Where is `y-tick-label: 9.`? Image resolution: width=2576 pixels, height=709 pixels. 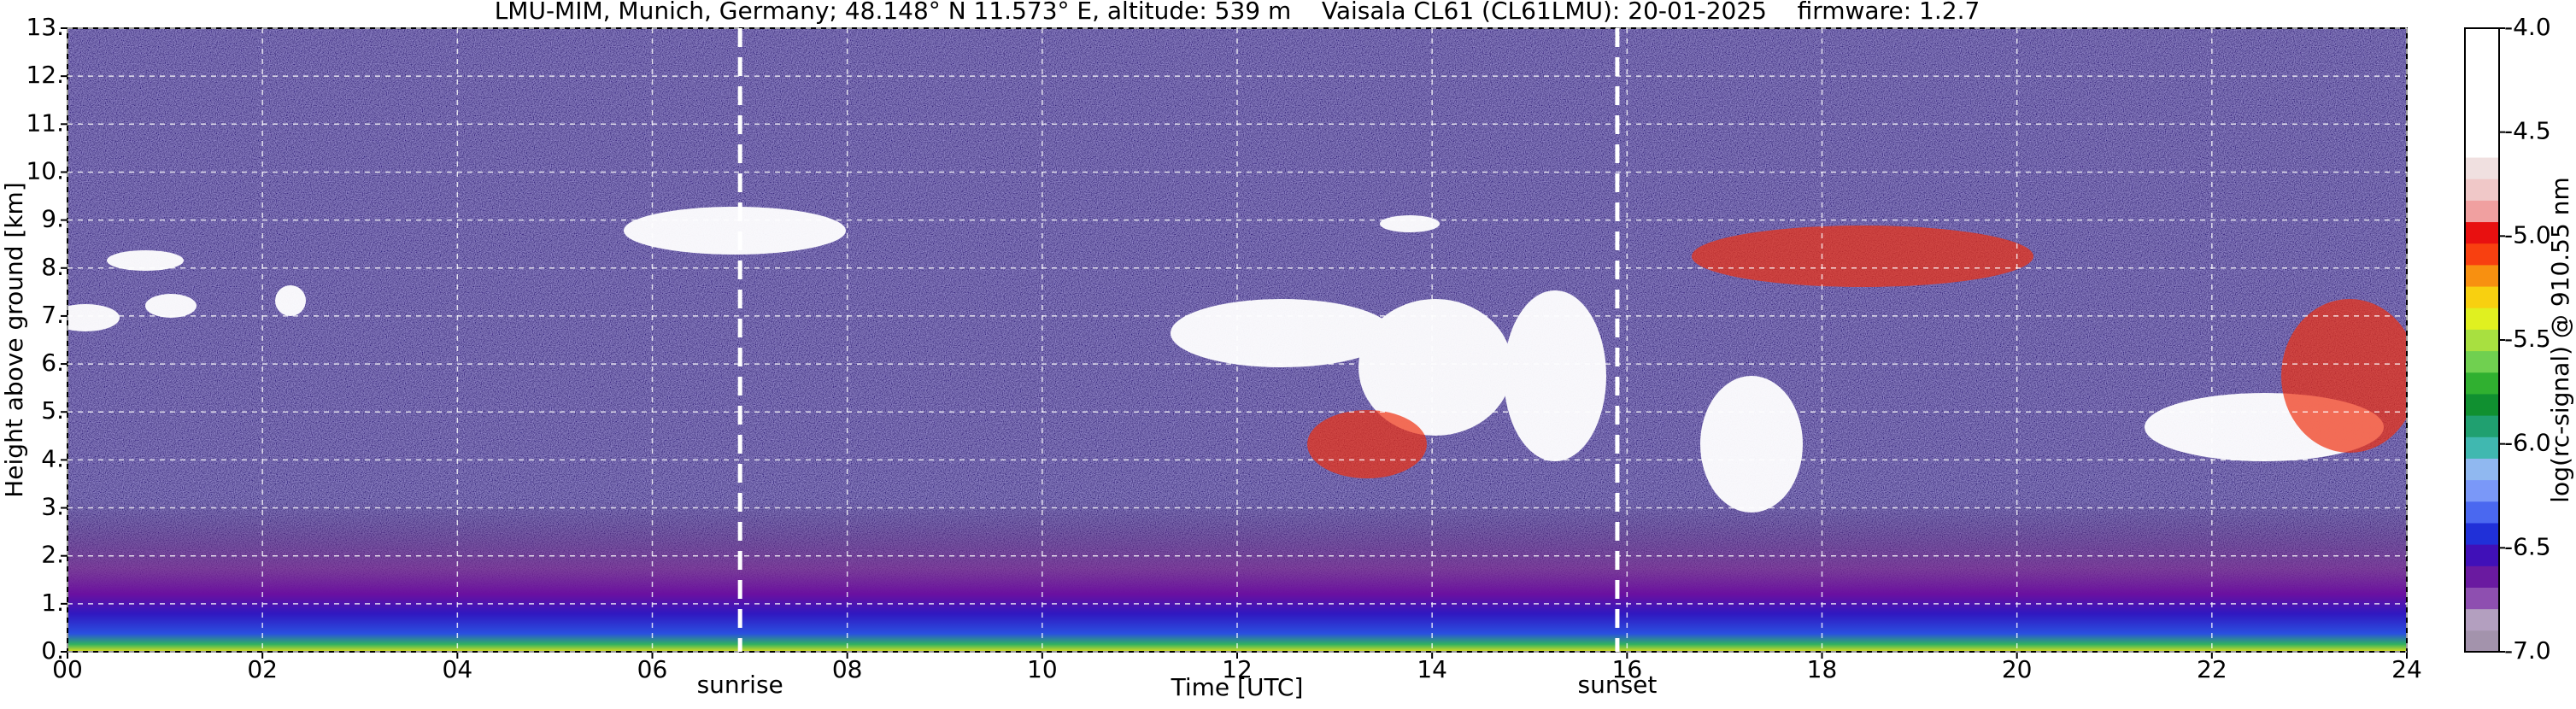 y-tick-label: 9. is located at coordinates (52, 219).